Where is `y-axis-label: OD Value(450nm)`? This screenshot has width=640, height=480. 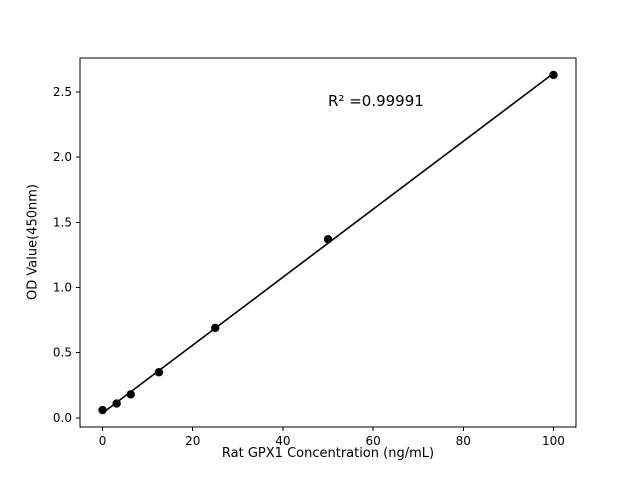
y-axis-label: OD Value(450nm) is located at coordinates (33, 242).